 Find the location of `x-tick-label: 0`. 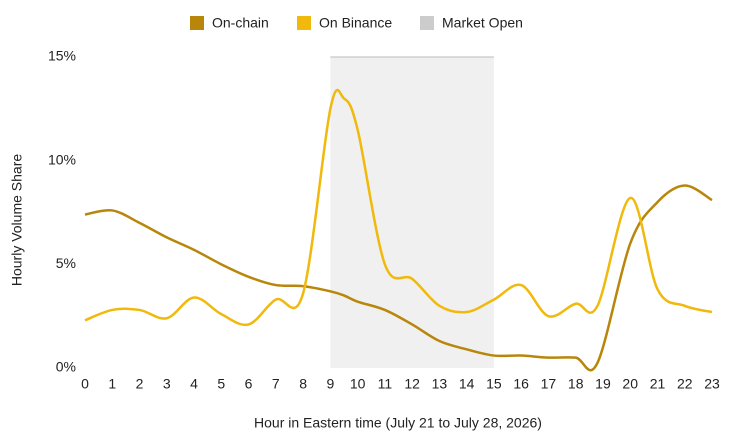

x-tick-label: 0 is located at coordinates (85, 384).